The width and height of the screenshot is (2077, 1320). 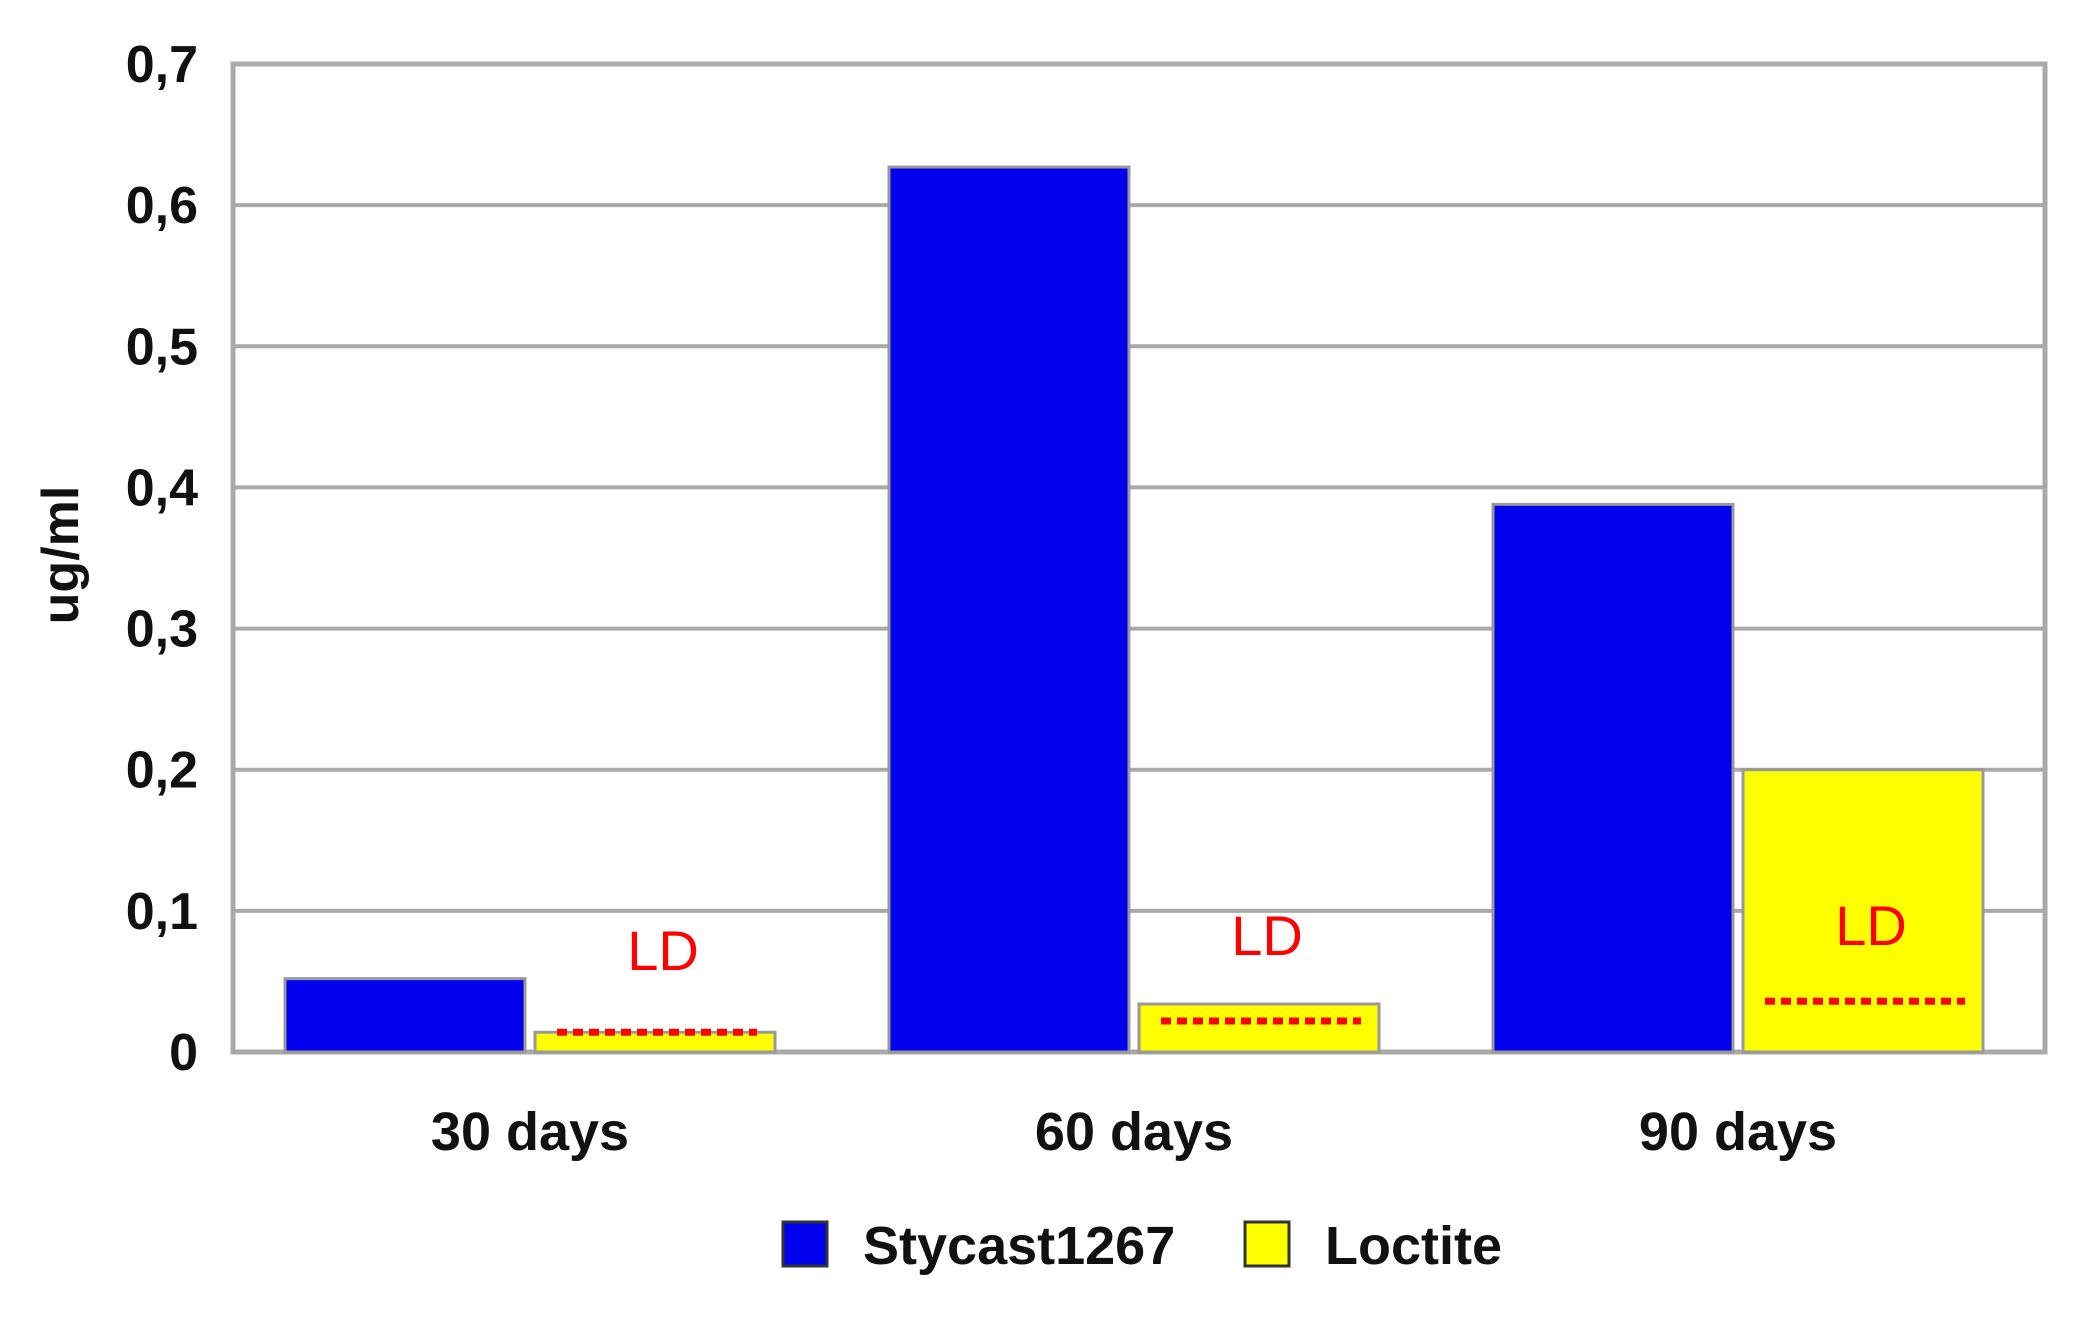 I want to click on legend-label: Stycast1267, so click(x=1019, y=1246).